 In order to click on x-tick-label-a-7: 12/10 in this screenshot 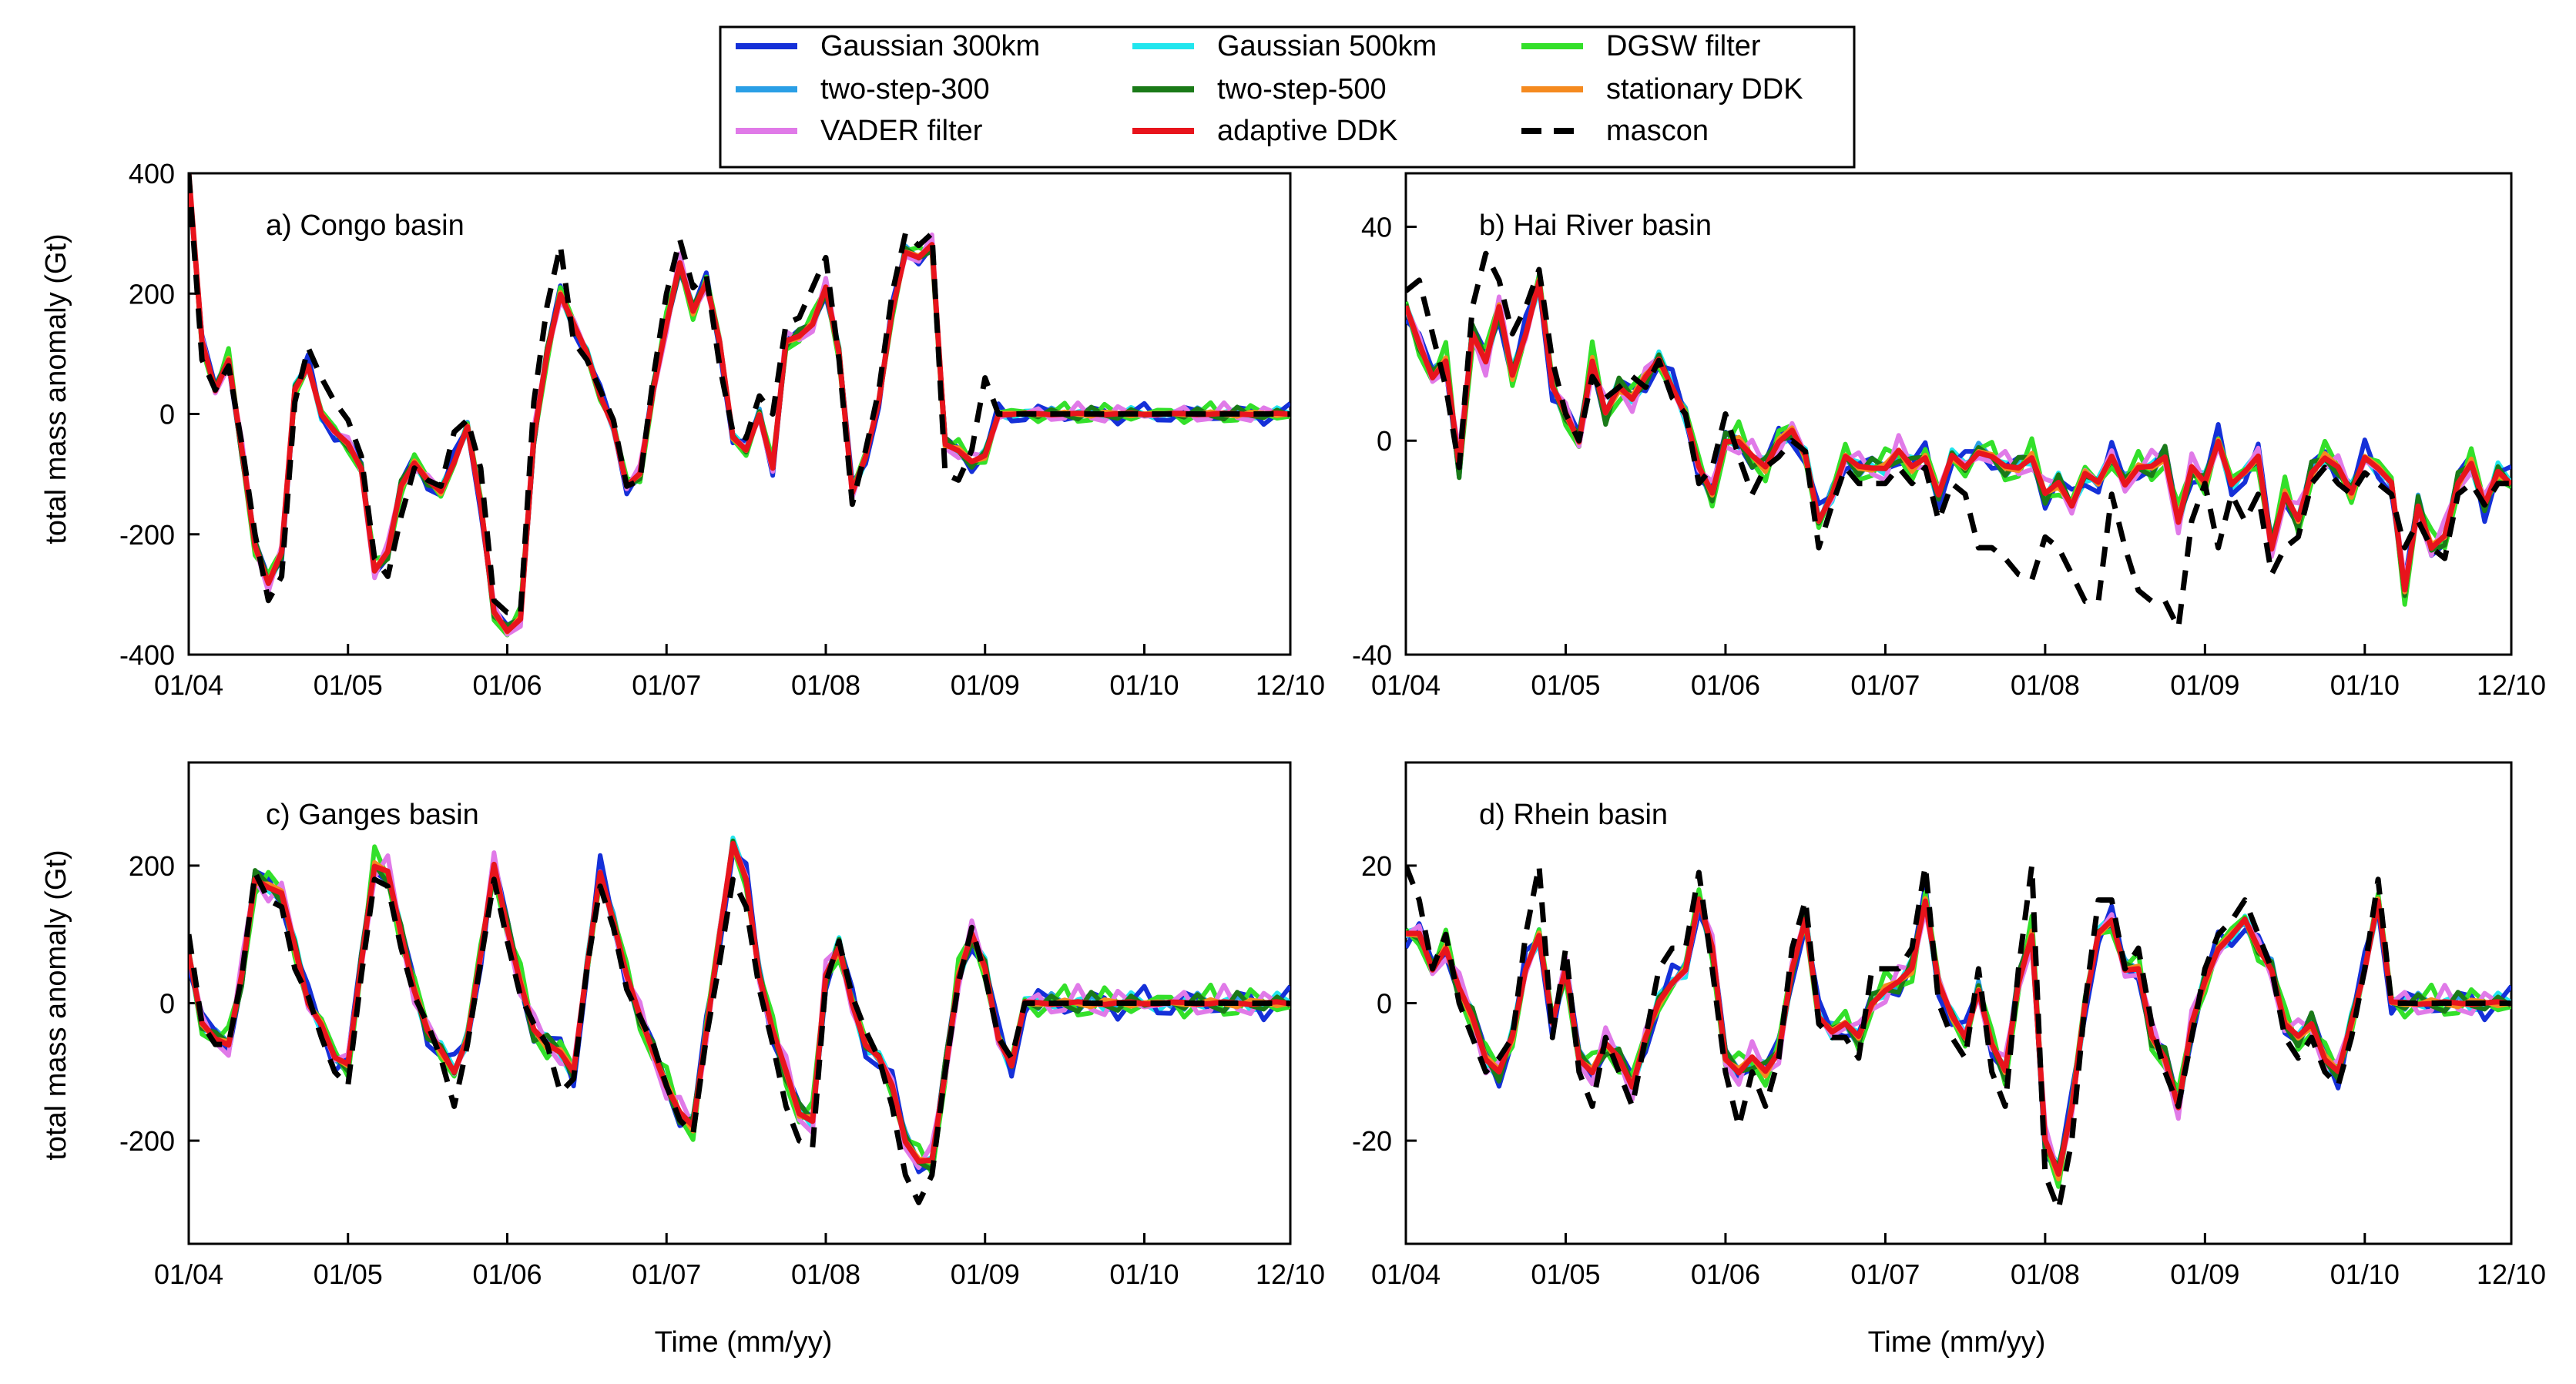, I will do `click(1290, 685)`.